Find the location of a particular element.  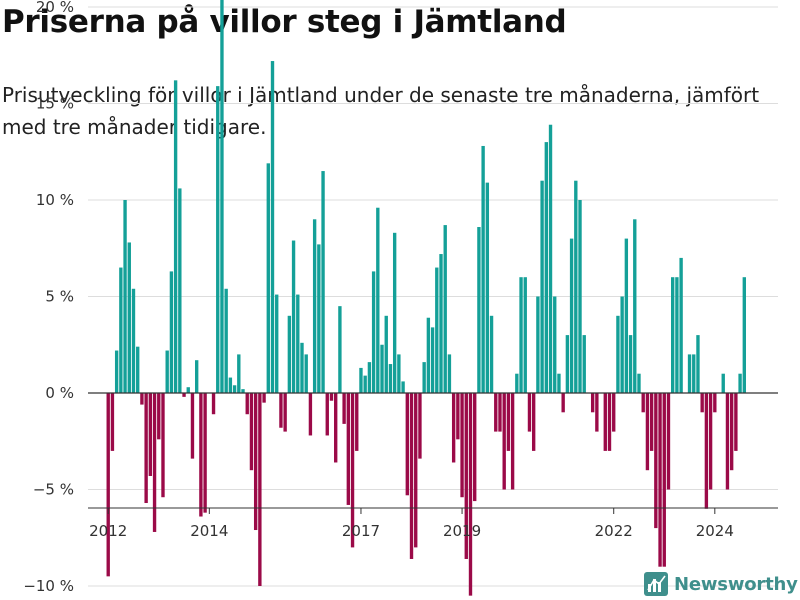

x-tick-label: 2019 is located at coordinates (462, 531).